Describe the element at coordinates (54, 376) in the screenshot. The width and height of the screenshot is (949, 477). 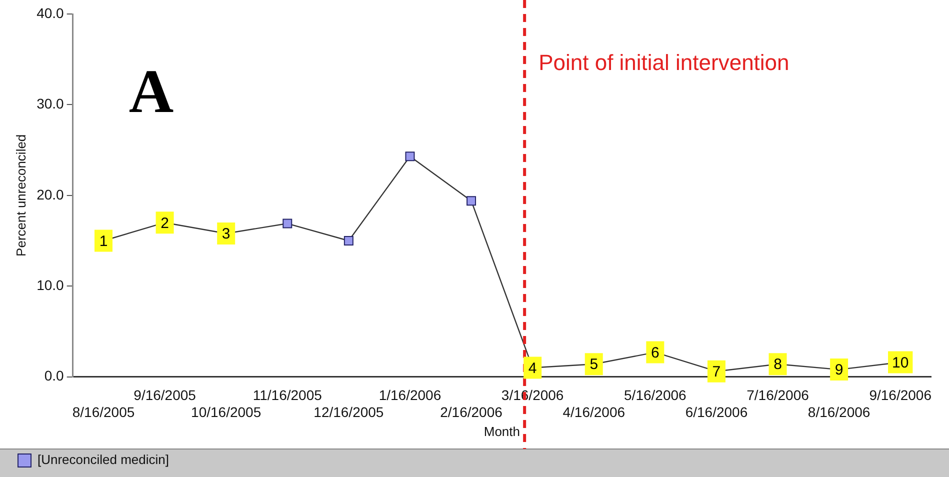
I see `y-tick-label: 0.0` at that location.